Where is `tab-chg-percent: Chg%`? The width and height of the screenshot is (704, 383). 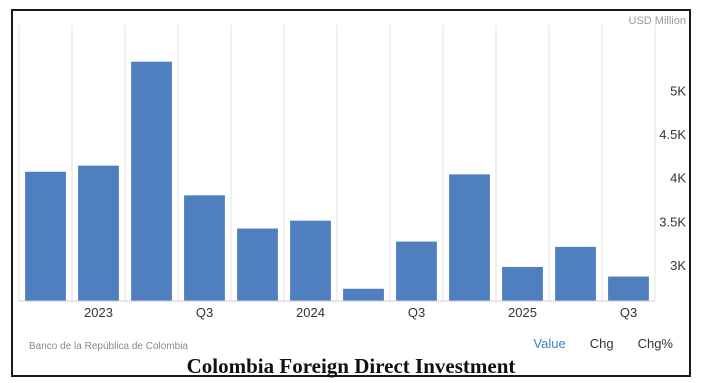 tab-chg-percent: Chg% is located at coordinates (655, 343).